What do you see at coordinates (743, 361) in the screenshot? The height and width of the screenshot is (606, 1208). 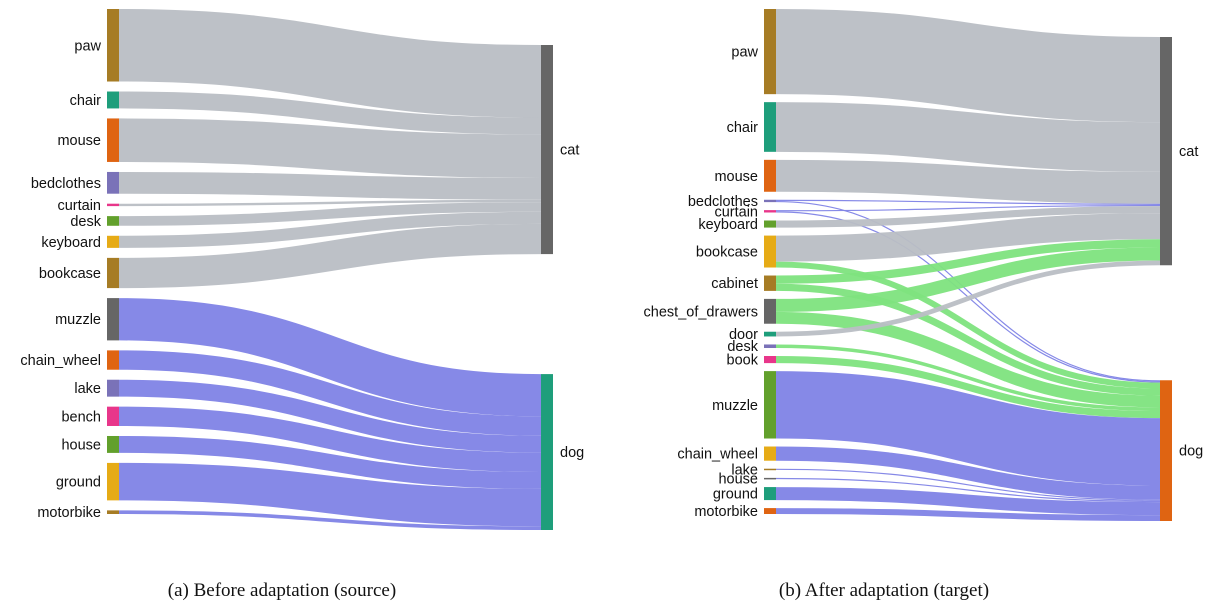 I see `node-label-book: book` at bounding box center [743, 361].